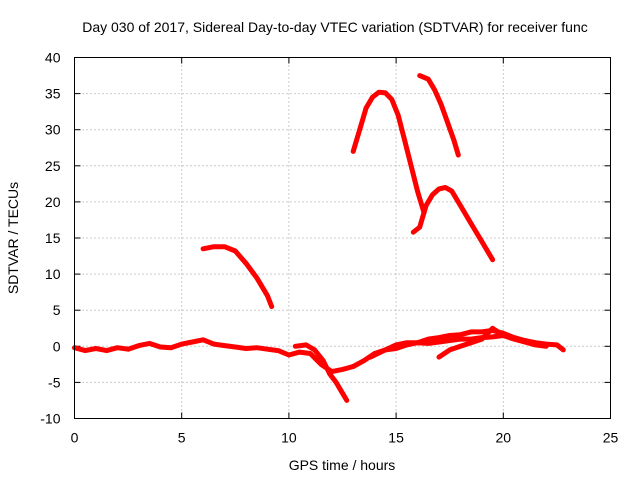 The height and width of the screenshot is (480, 640). Describe the element at coordinates (13, 238) in the screenshot. I see `y-axis-label: SDTVAR / TECUs` at that location.